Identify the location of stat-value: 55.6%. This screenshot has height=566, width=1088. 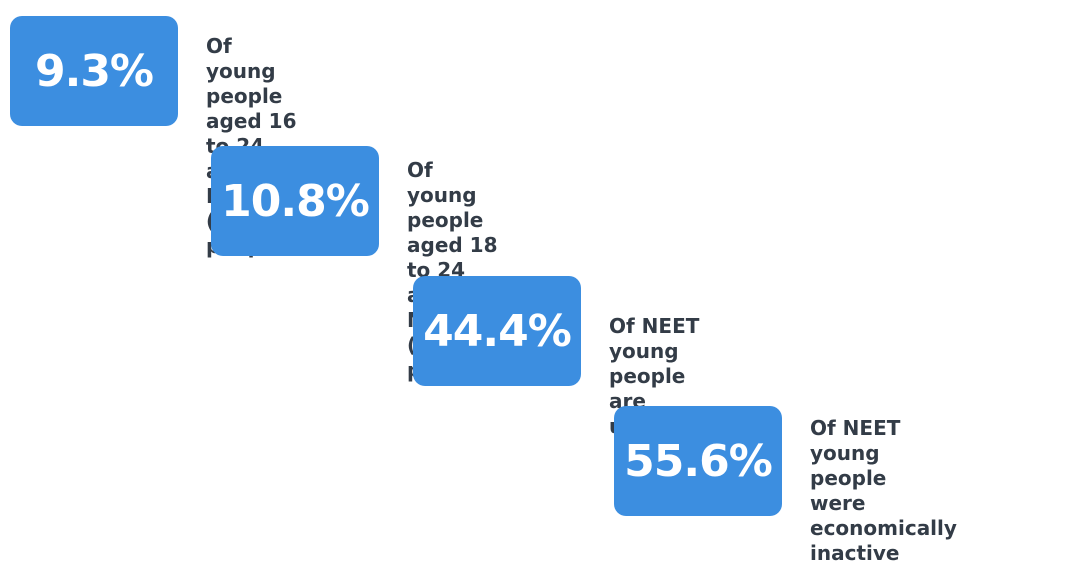
(698, 461).